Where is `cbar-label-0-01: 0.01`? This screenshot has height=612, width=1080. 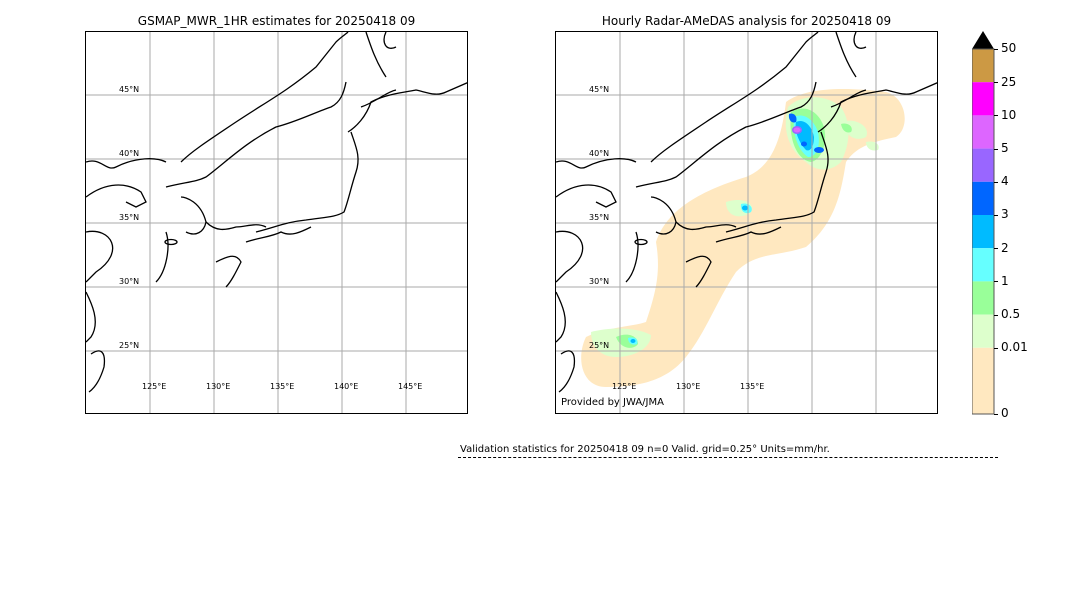 cbar-label-0-01: 0.01 is located at coordinates (1014, 347).